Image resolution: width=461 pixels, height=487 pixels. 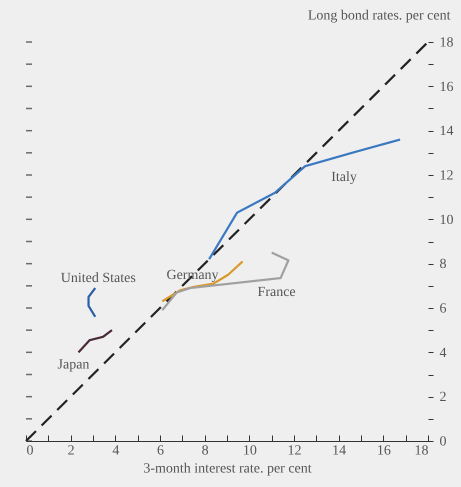 What do you see at coordinates (71, 451) in the screenshot?
I see `x-tick-label: 2` at bounding box center [71, 451].